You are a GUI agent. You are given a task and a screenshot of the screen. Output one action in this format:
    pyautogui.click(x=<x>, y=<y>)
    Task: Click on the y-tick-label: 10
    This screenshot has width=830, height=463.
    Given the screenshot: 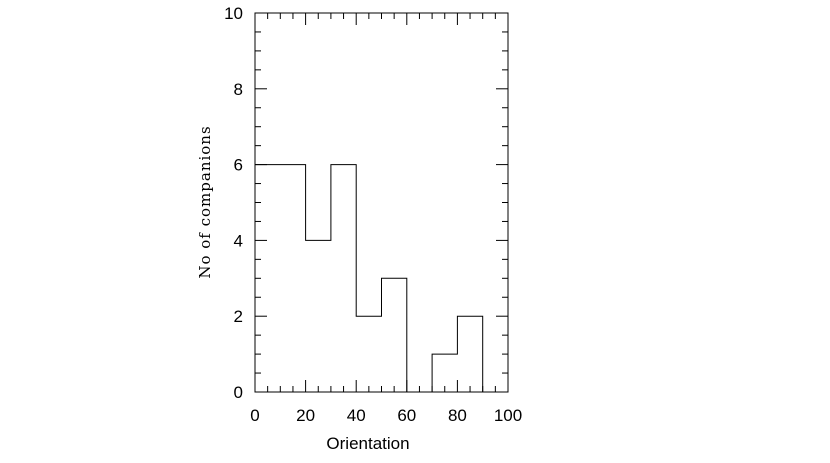 What is the action you would take?
    pyautogui.click(x=233, y=13)
    